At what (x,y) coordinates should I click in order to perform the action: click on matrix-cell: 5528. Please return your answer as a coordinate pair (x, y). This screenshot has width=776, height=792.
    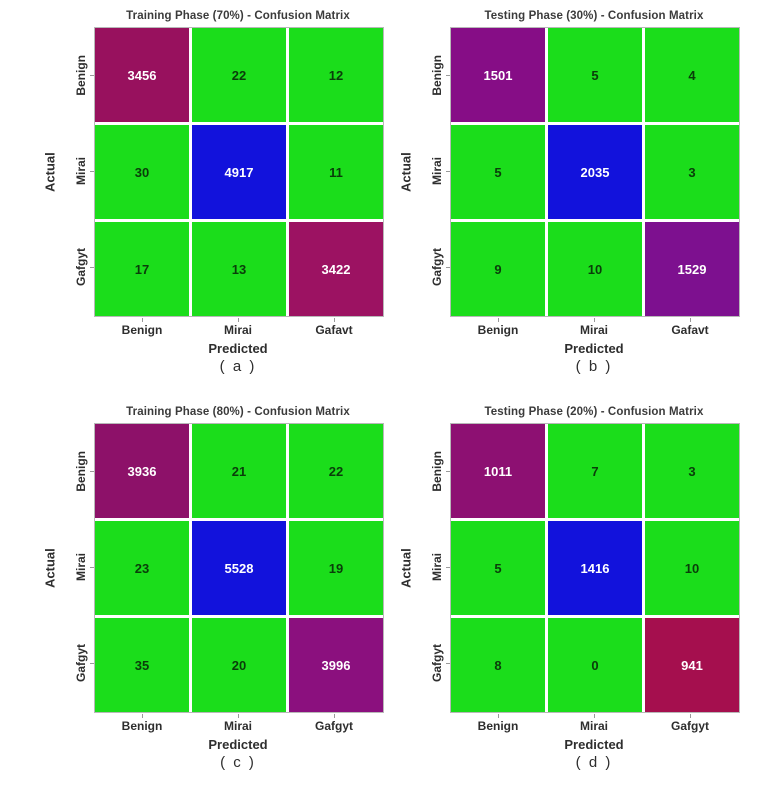
    Looking at the image, I should click on (239, 568).